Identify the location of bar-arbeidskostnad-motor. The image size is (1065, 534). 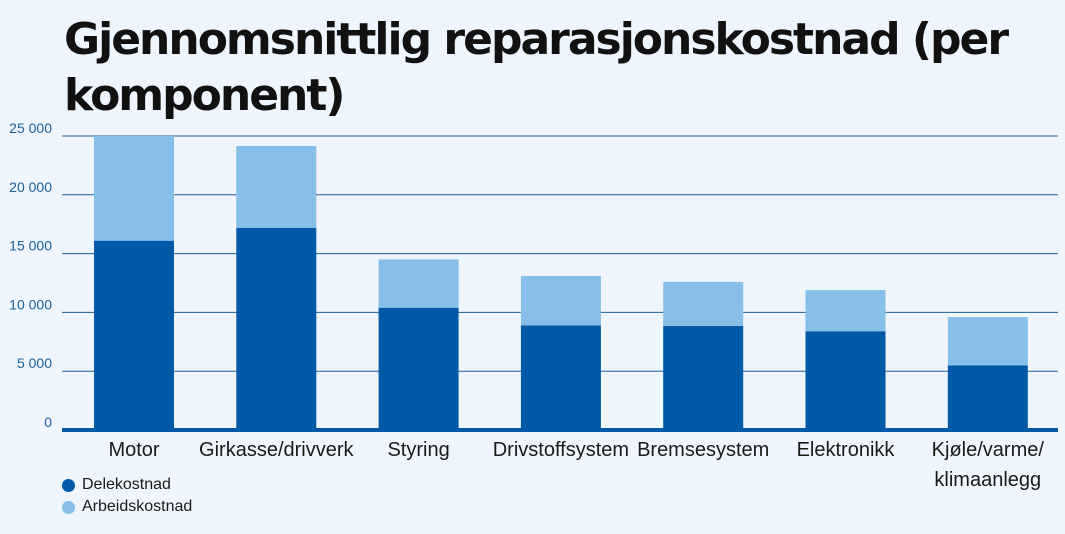
(134, 188).